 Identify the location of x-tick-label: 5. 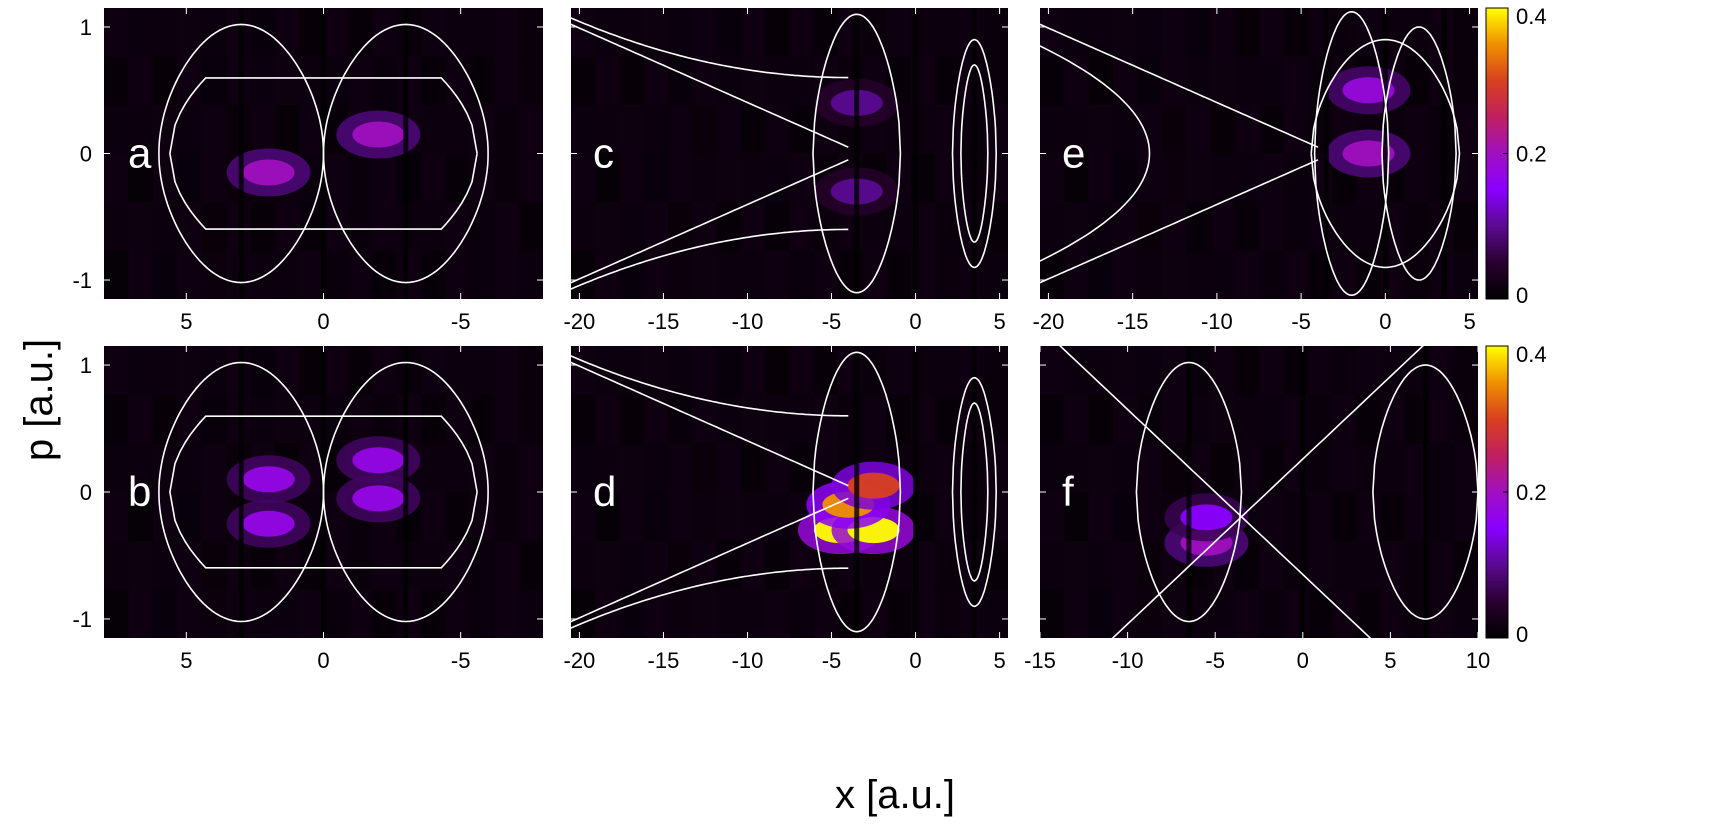
(1390, 660).